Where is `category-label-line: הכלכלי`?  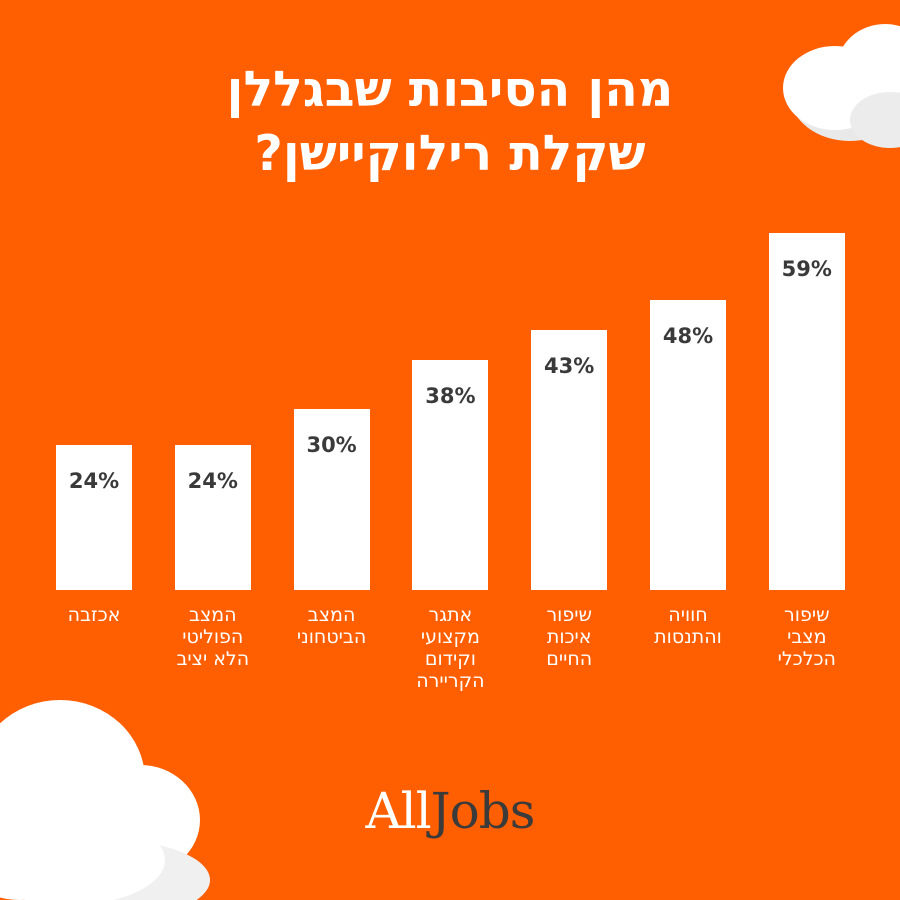
category-label-line: הכלכלי is located at coordinates (806, 659).